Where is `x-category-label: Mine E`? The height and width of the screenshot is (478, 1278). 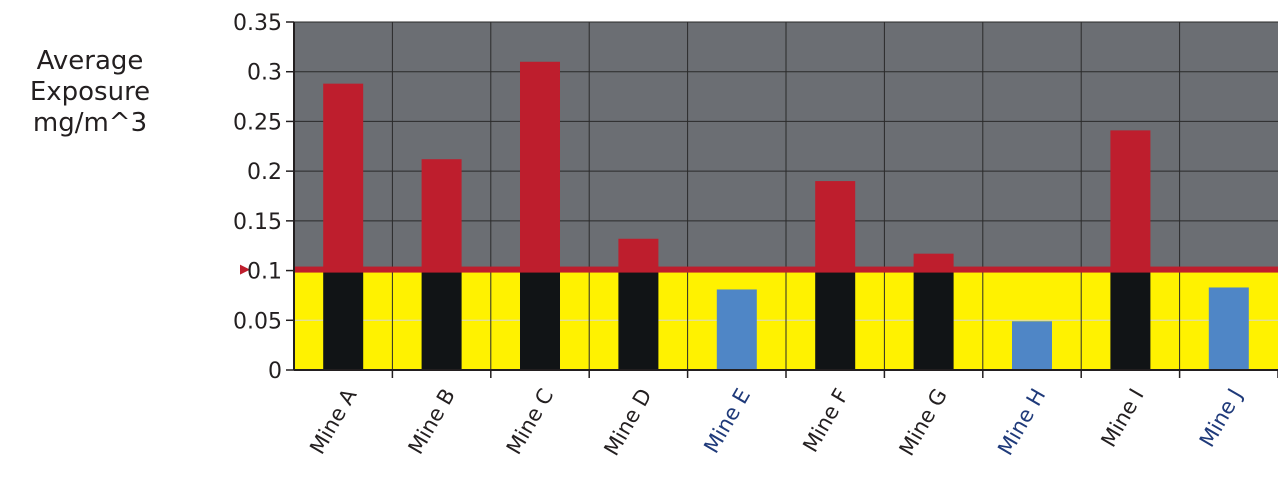
x-category-label: Mine E is located at coordinates (727, 421).